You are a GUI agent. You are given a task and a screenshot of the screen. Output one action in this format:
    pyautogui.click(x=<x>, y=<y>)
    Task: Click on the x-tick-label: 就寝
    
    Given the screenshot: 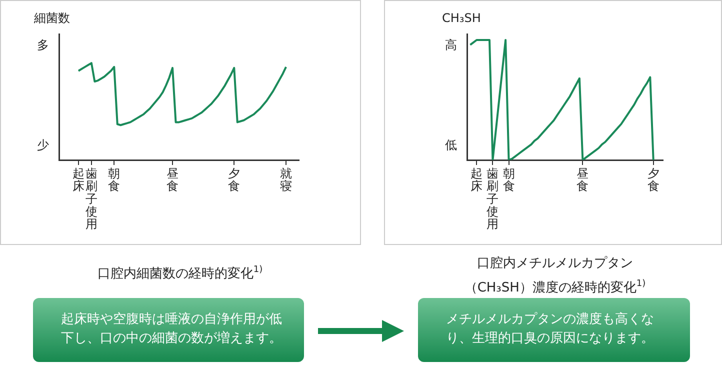 What is the action you would take?
    pyautogui.click(x=286, y=180)
    